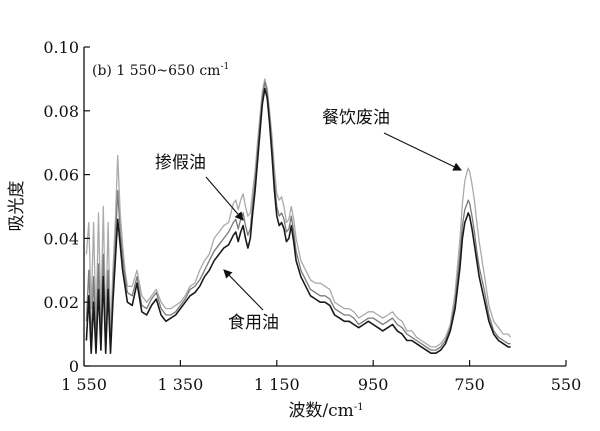 The image size is (600, 431). Describe the element at coordinates (84, 384) in the screenshot. I see `x-tick-label: 1 550` at that location.